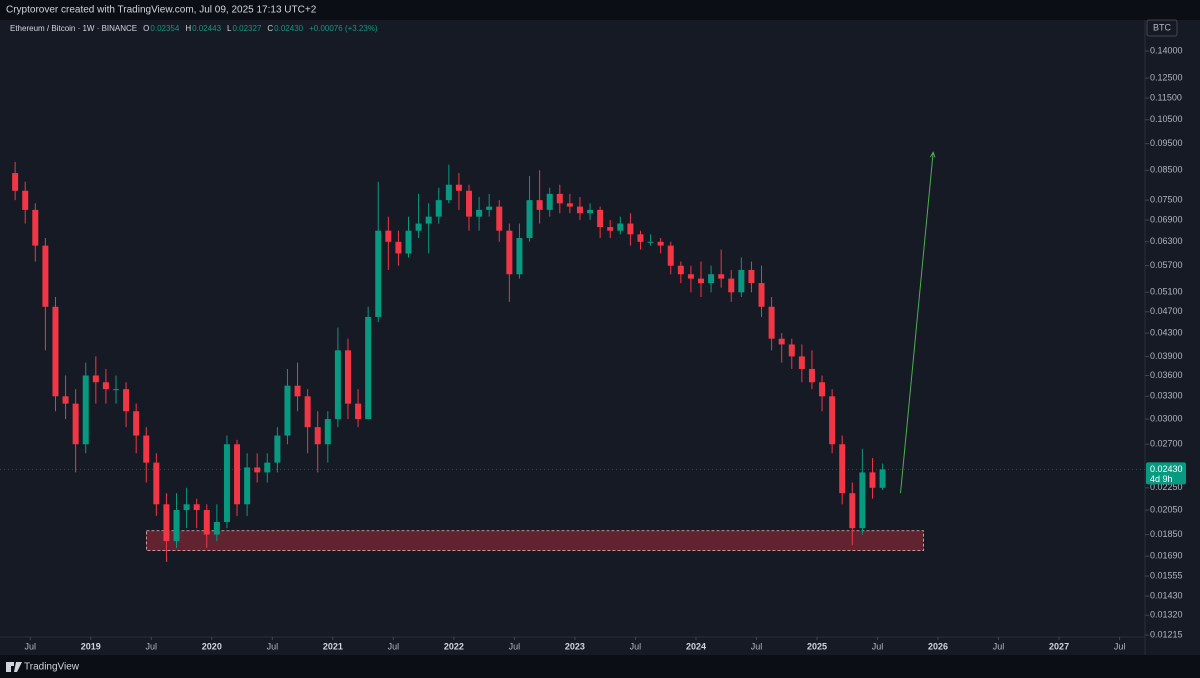 Image resolution: width=1200 pixels, height=678 pixels. What do you see at coordinates (1166, 396) in the screenshot?
I see `y-tick-label: 0.03300` at bounding box center [1166, 396].